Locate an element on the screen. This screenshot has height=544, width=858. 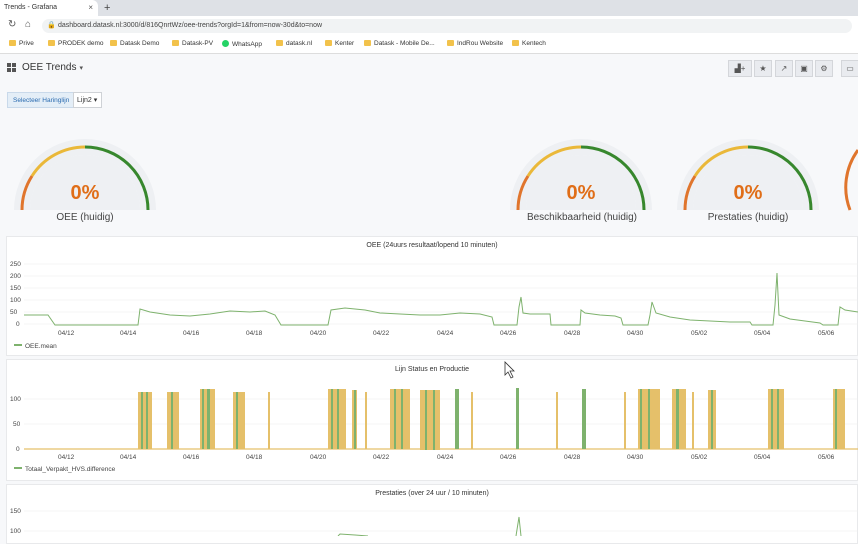
bookmark-item: IndRou Website is located at coordinates (475, 43).